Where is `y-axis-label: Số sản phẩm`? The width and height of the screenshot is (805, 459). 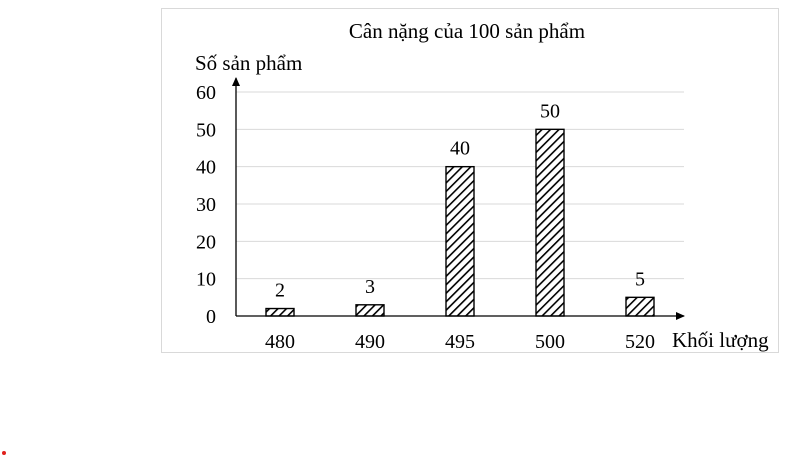
y-axis-label: Số sản phẩm is located at coordinates (248, 63).